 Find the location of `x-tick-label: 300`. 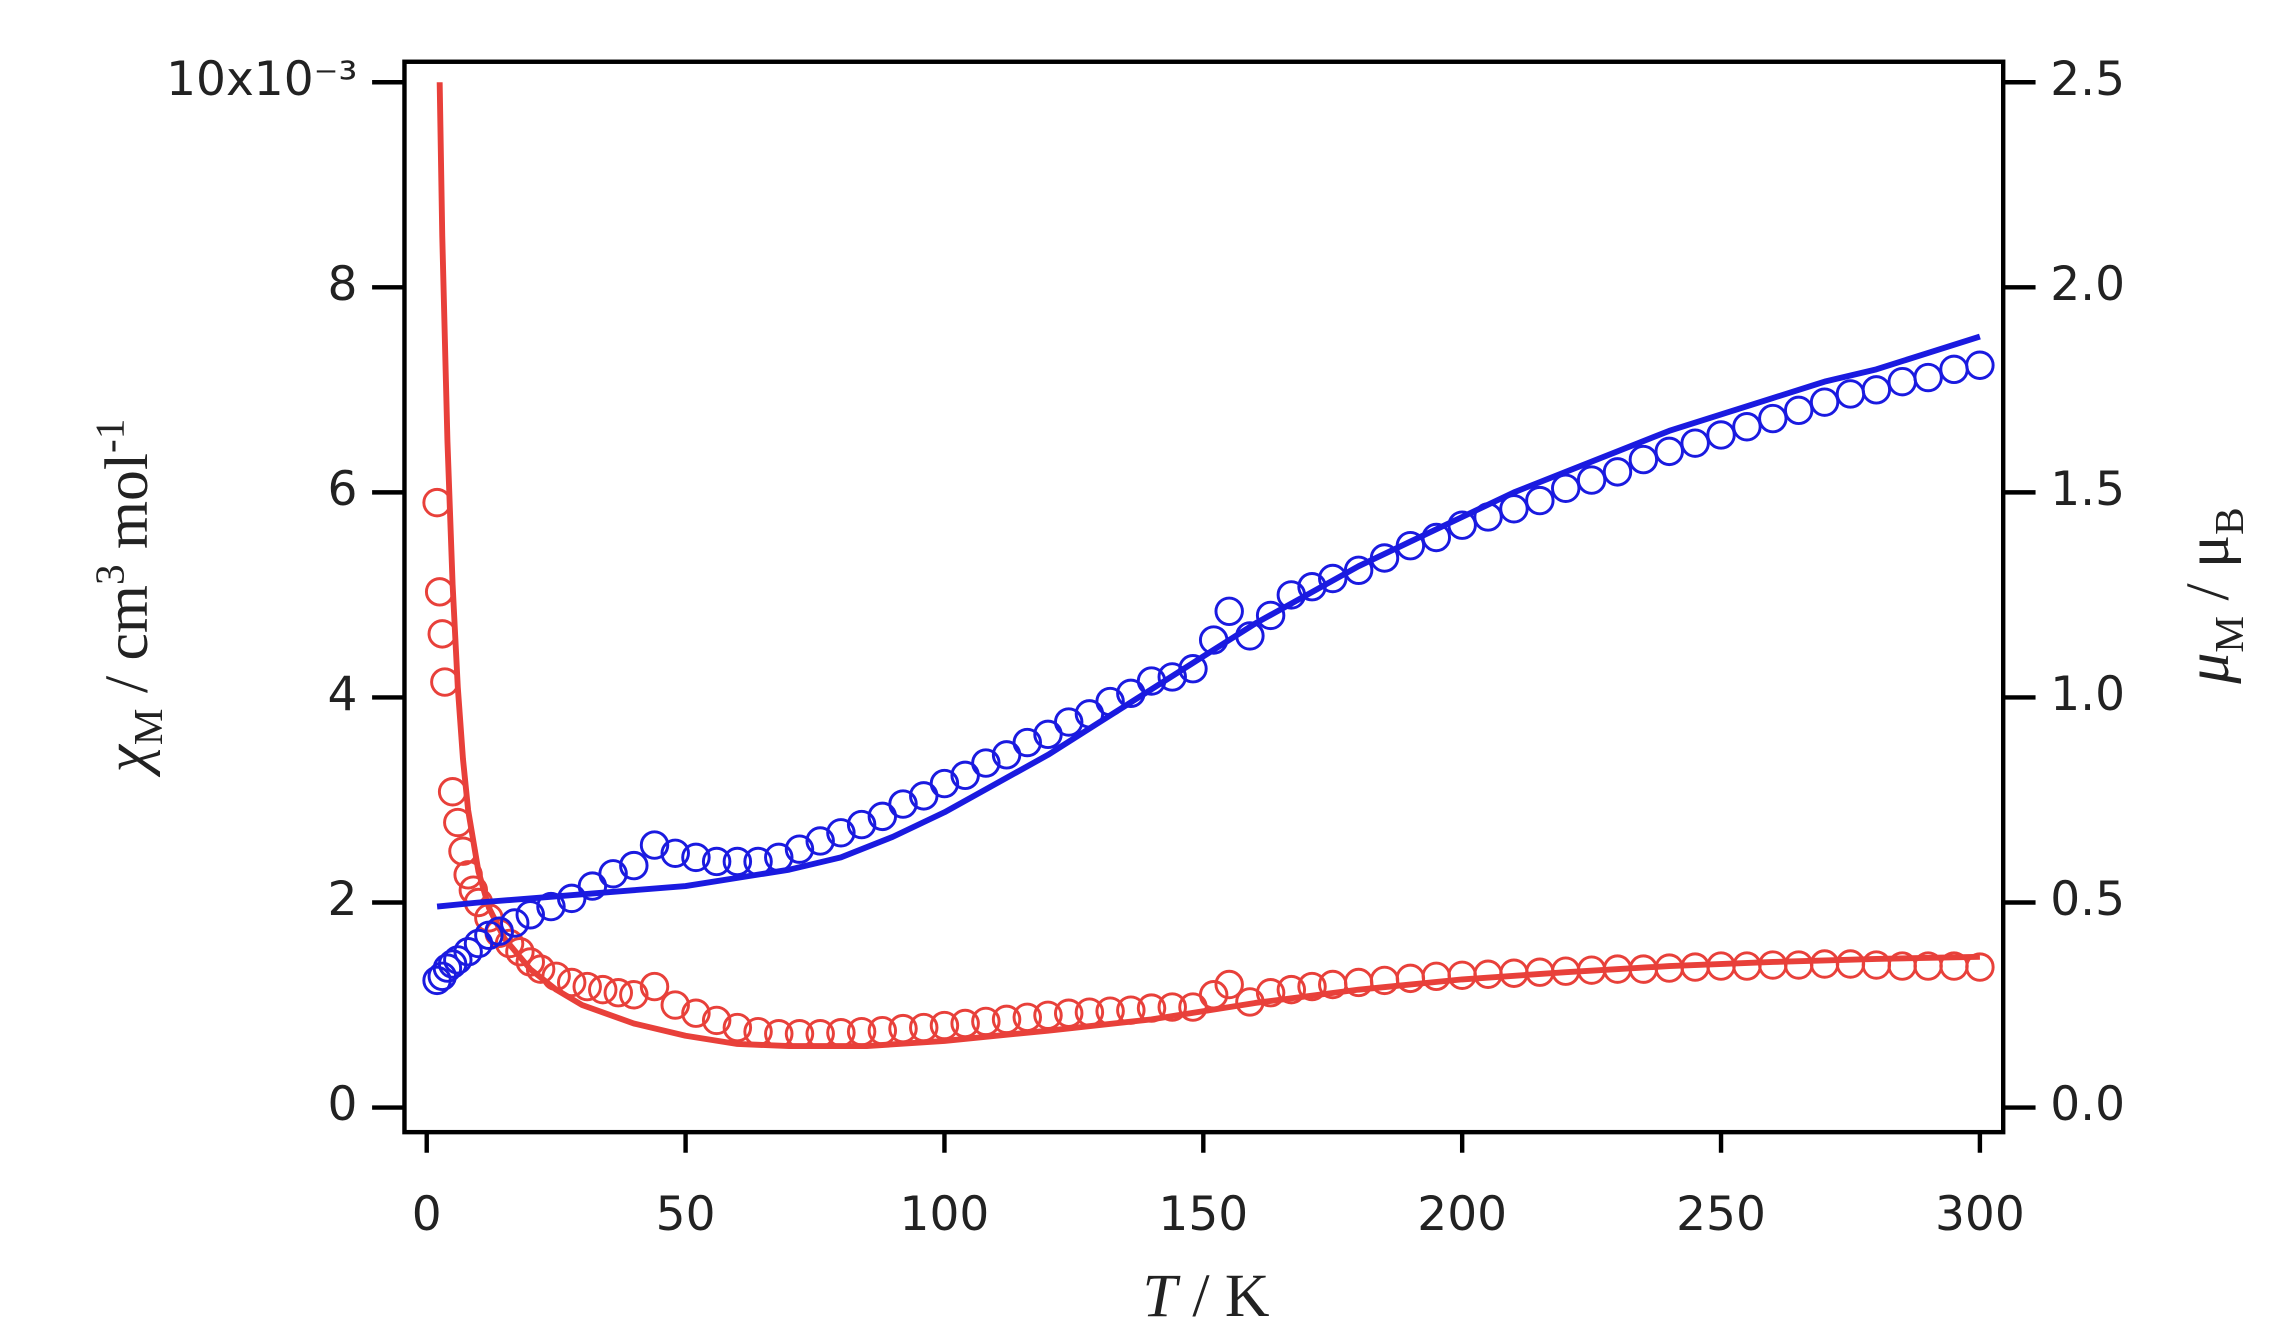

x-tick-label: 300 is located at coordinates (1980, 1214).